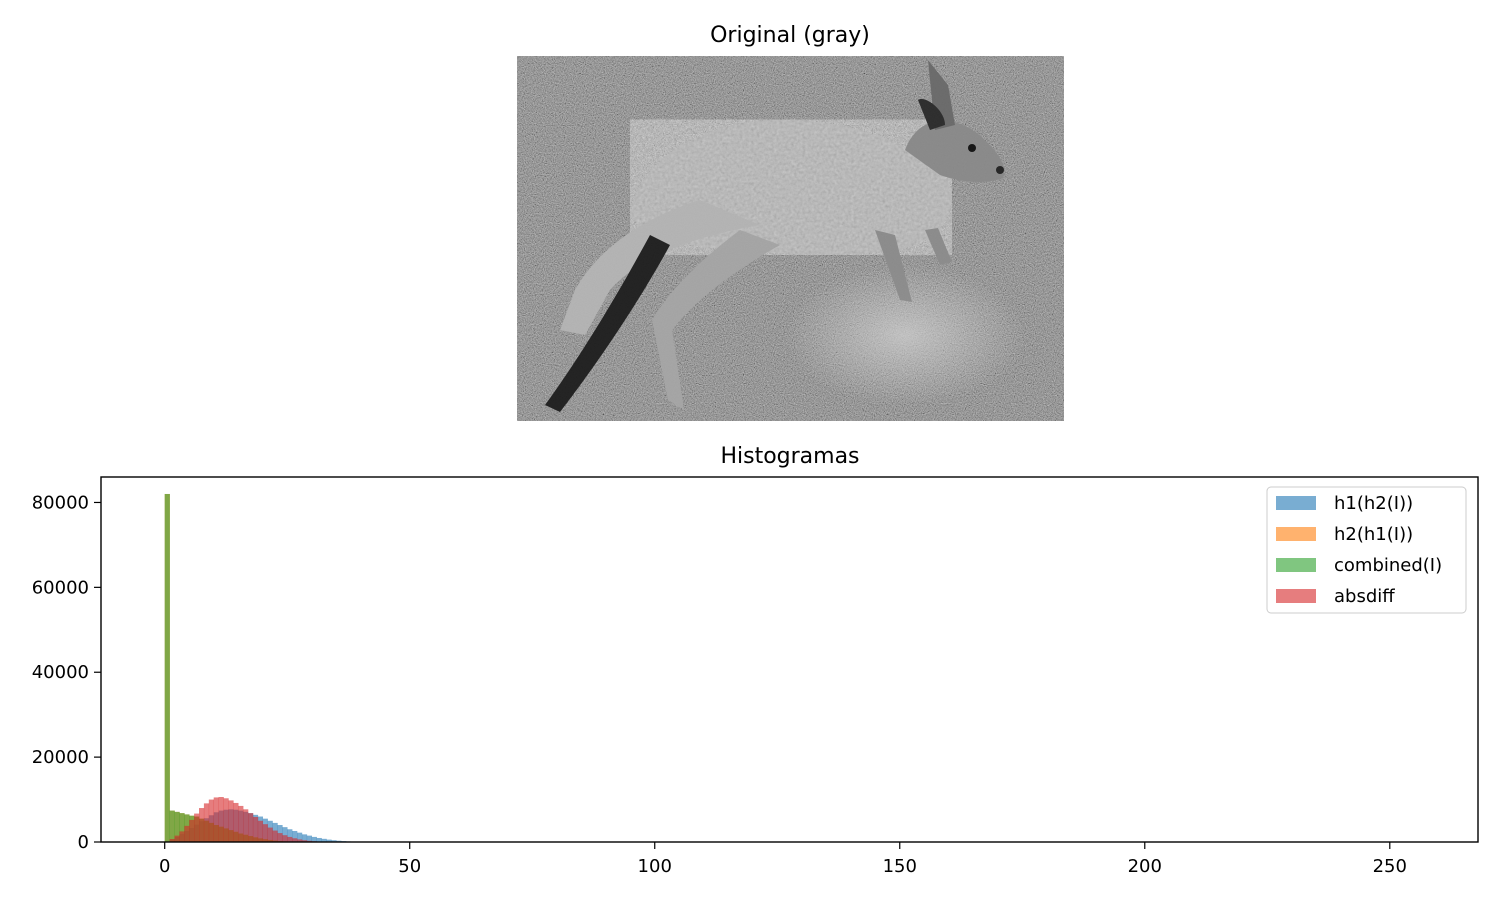 This screenshot has height=900, width=1500. Describe the element at coordinates (1364, 596) in the screenshot. I see `legend-label: absdiff` at that location.